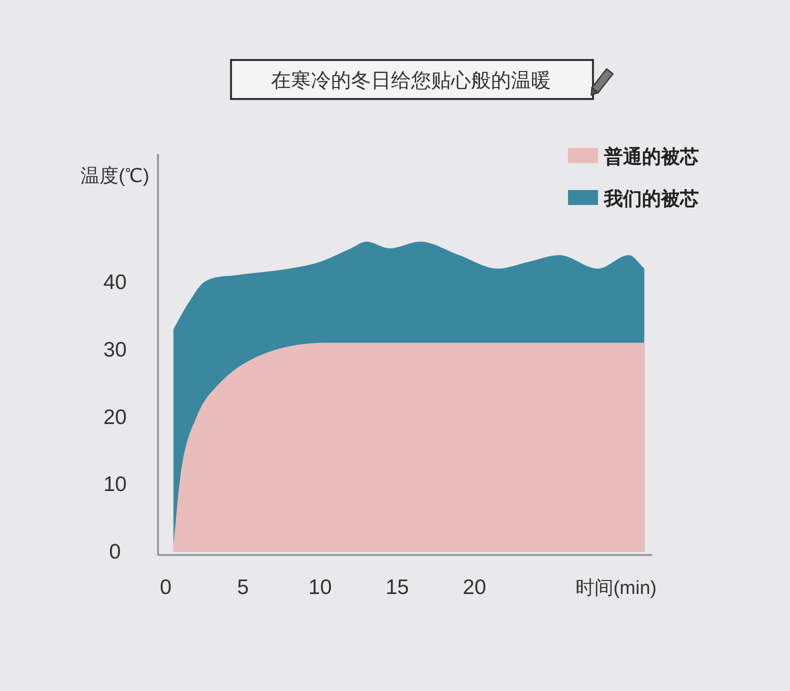 This screenshot has width=790, height=691. Describe the element at coordinates (320, 587) in the screenshot. I see `x-tick-label: 10` at that location.